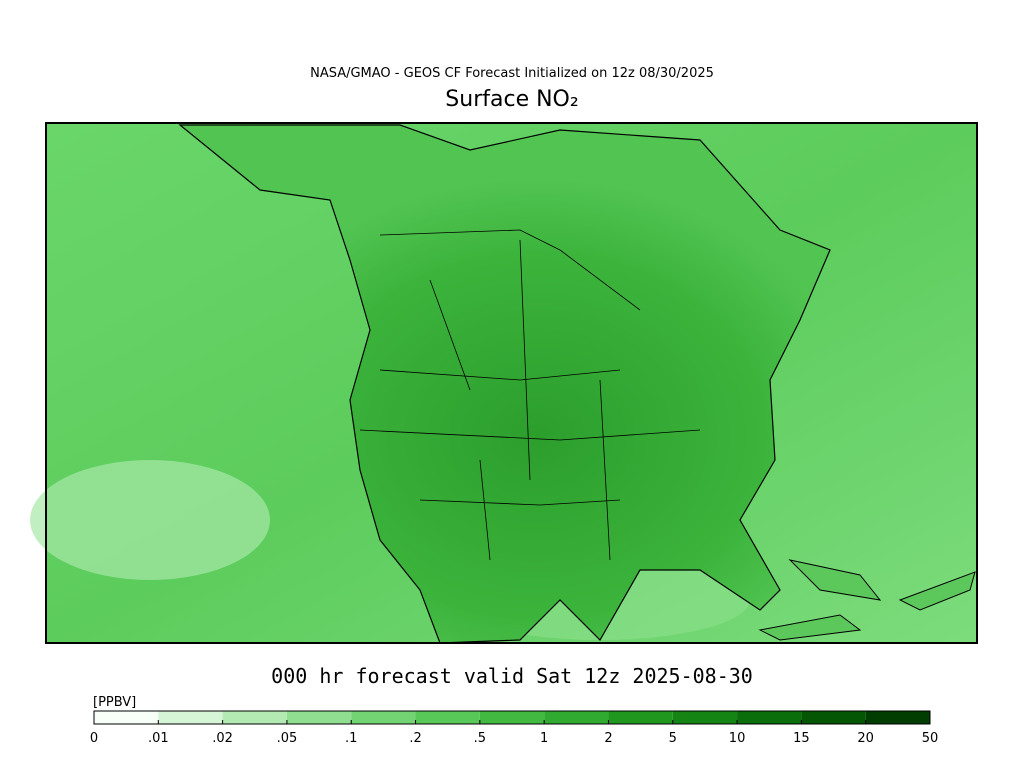  What do you see at coordinates (158, 738) in the screenshot?
I see `colorbar-label: .01` at bounding box center [158, 738].